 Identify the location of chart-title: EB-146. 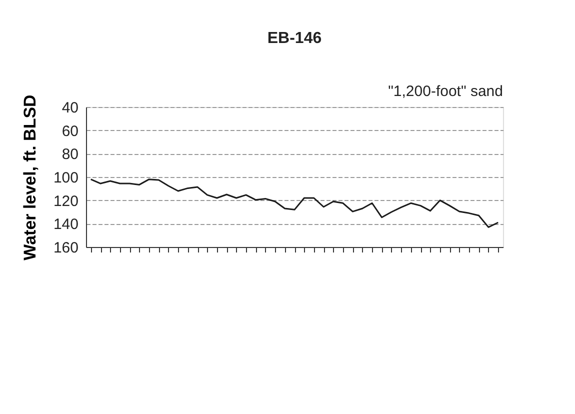
(294, 38).